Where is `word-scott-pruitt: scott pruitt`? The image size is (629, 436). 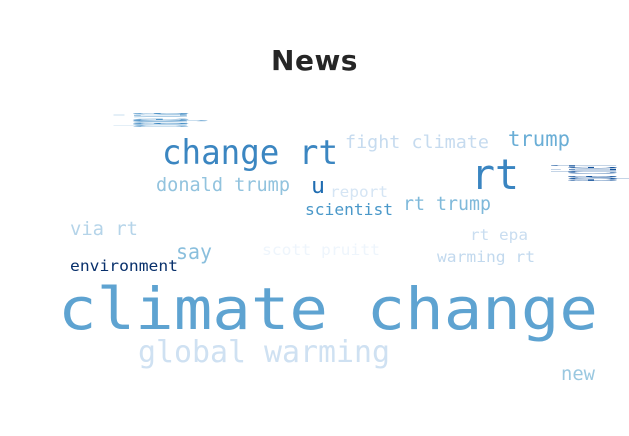
word-scott-pruitt: scott pruitt is located at coordinates (321, 250).